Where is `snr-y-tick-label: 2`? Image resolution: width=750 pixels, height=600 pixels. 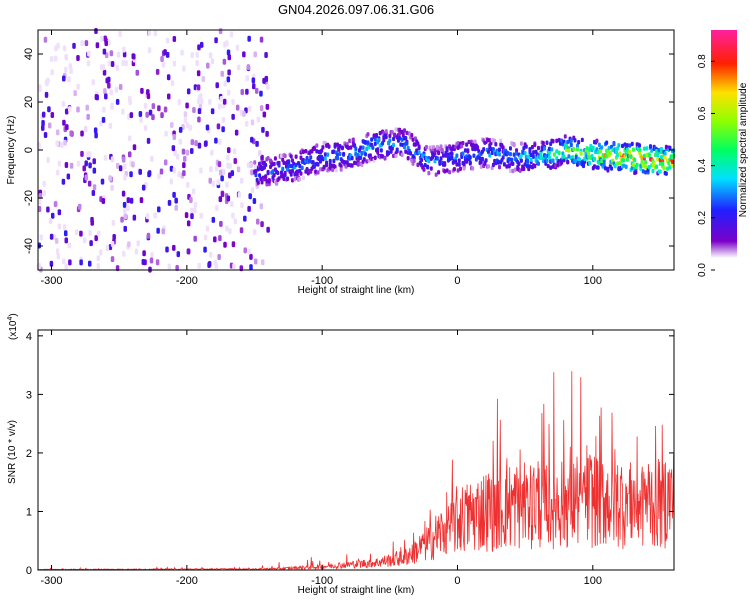 snr-y-tick-label: 2 is located at coordinates (29, 454).